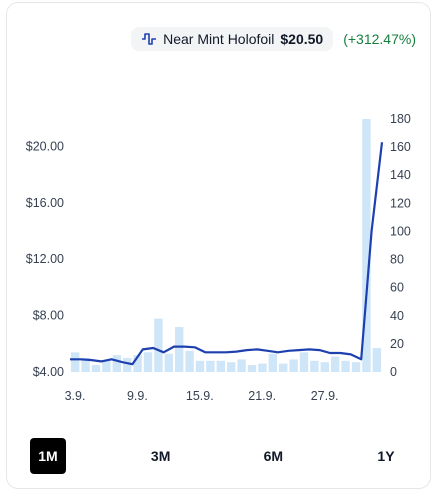 This screenshot has height=495, width=439. Describe the element at coordinates (397, 316) in the screenshot. I see `y-right-tick: 40` at that location.